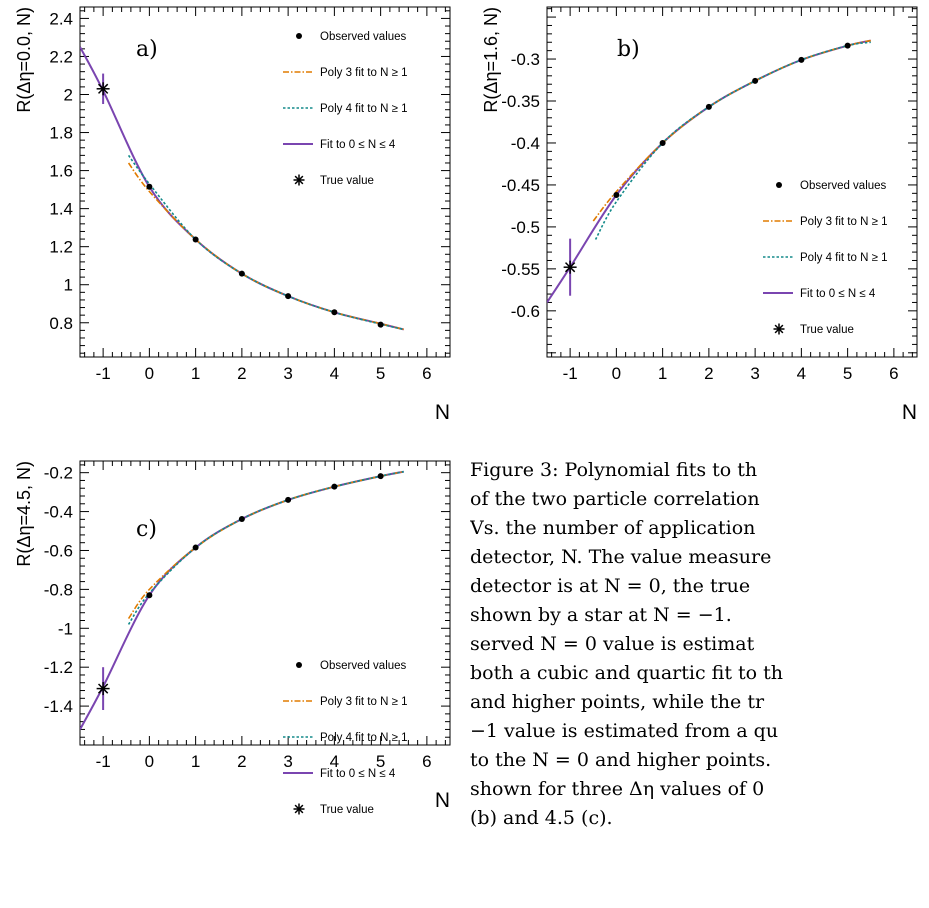 The image size is (929, 908). Describe the element at coordinates (617, 789) in the screenshot. I see `caption-line: shown for three Δη values of 0` at that location.